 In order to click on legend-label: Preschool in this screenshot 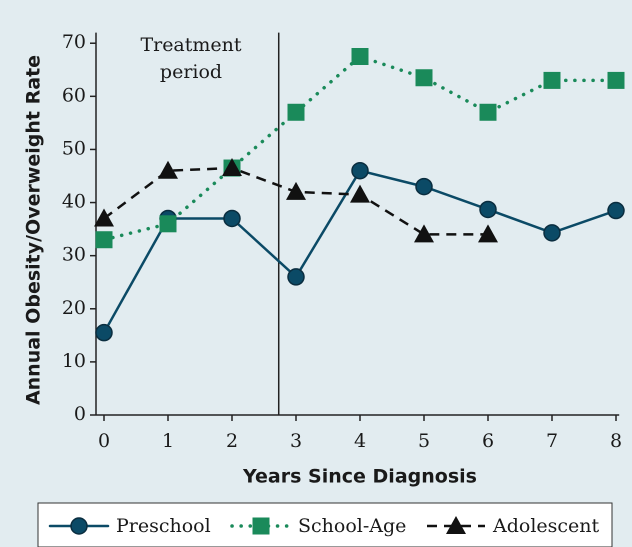, I will do `click(163, 526)`.